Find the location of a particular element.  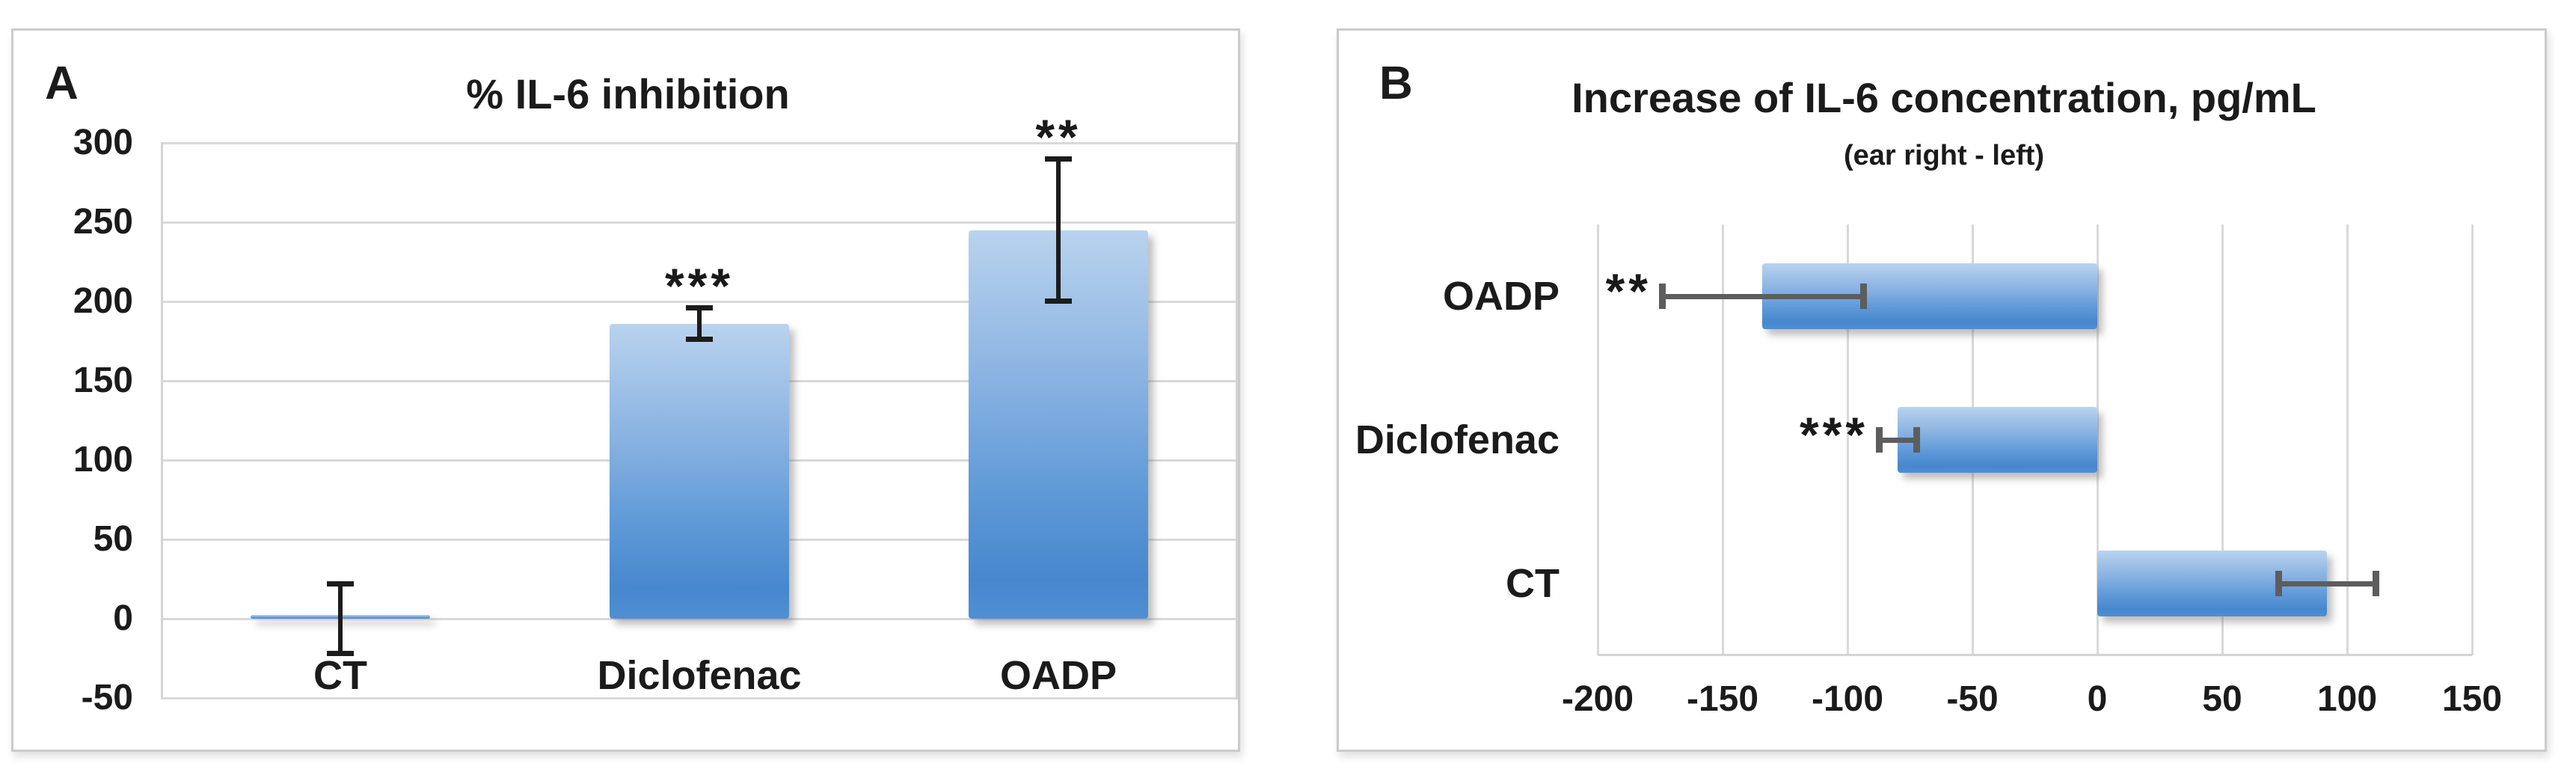

y-axis-tick-label: 300 is located at coordinates (103, 142).